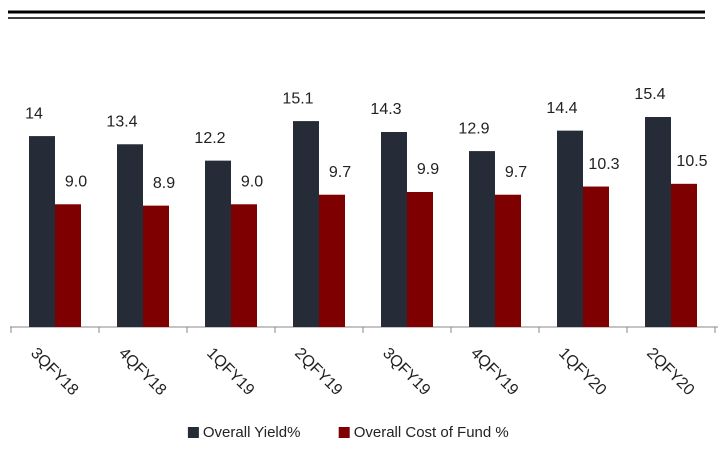 The height and width of the screenshot is (471, 727). Describe the element at coordinates (385, 109) in the screenshot. I see `data-label: 14.3` at that location.